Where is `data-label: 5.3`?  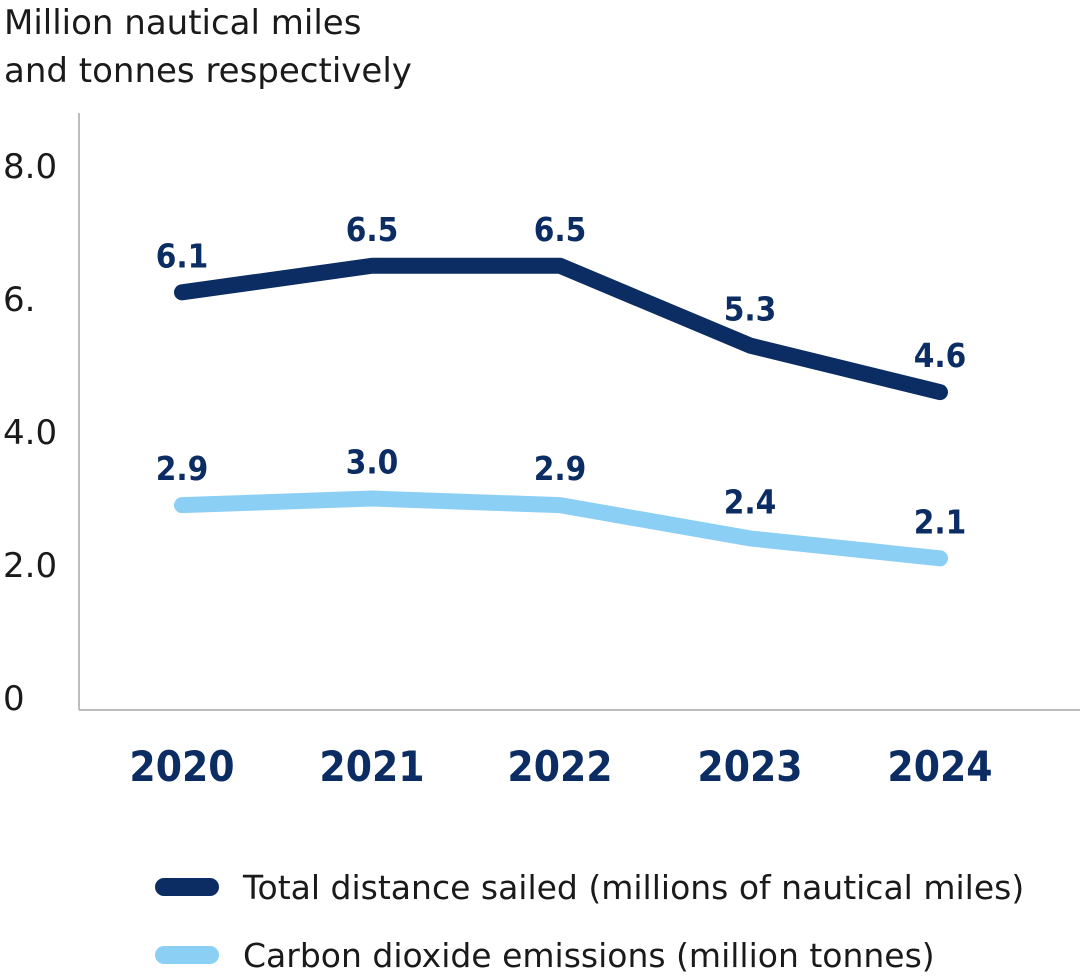
data-label: 5.3 is located at coordinates (750, 309).